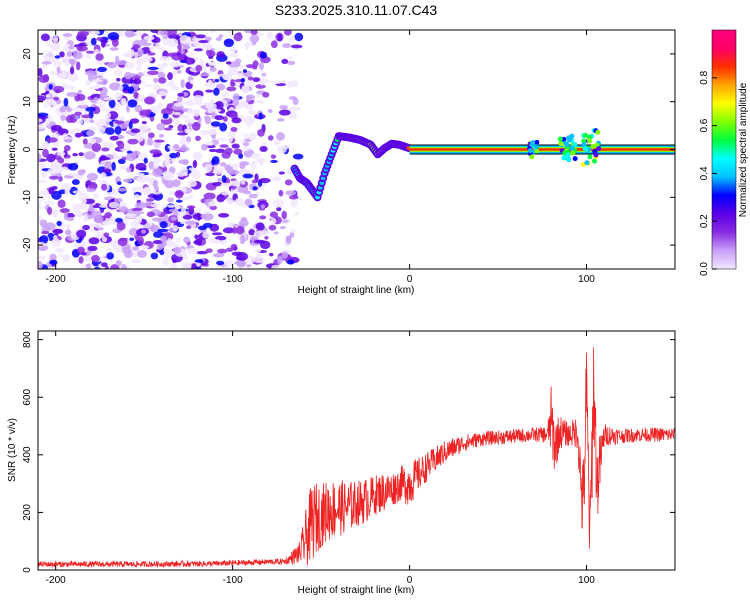 This screenshot has height=600, width=750. What do you see at coordinates (27, 570) in the screenshot?
I see `y-tick-label: 0` at bounding box center [27, 570].